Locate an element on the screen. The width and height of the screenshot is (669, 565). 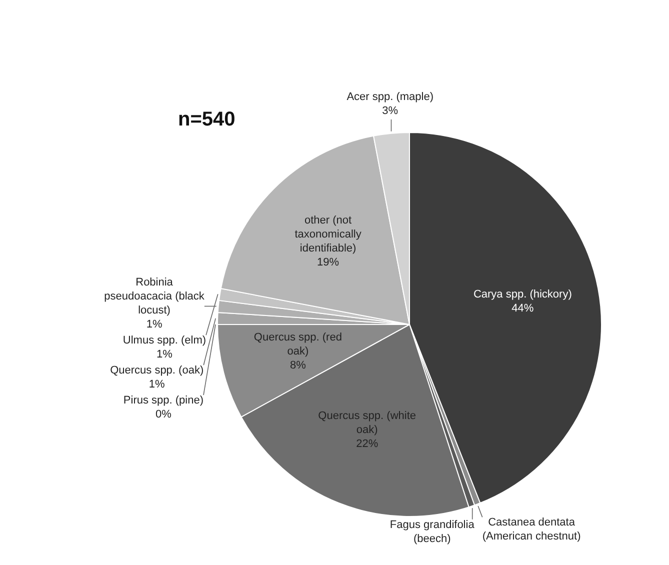
data-label: 3% is located at coordinates (390, 110).